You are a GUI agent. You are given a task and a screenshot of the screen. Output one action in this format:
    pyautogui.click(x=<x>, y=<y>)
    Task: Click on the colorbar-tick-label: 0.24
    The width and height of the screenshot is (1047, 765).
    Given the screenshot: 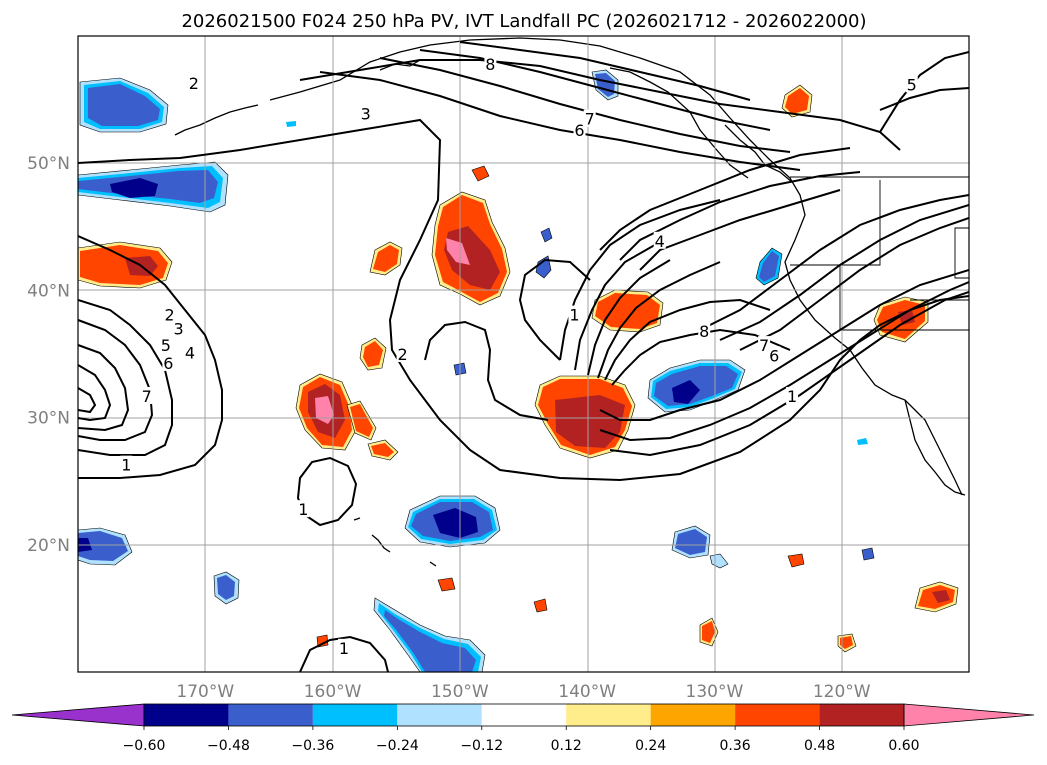 What is the action you would take?
    pyautogui.click(x=650, y=746)
    